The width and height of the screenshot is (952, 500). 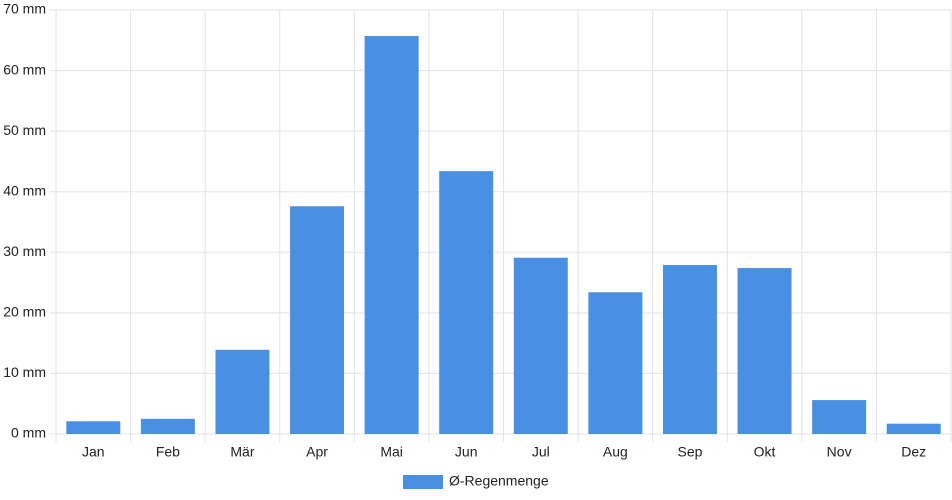 What do you see at coordinates (24, 190) in the screenshot?
I see `y-tick-label: 40 mm` at bounding box center [24, 190].